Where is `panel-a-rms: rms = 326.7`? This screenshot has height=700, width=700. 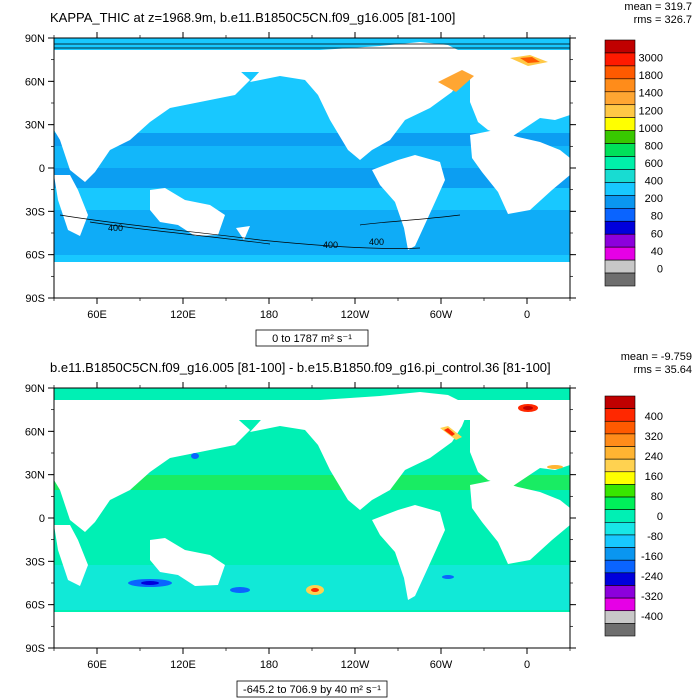 panel-a-rms: rms = 326.7 is located at coordinates (663, 20).